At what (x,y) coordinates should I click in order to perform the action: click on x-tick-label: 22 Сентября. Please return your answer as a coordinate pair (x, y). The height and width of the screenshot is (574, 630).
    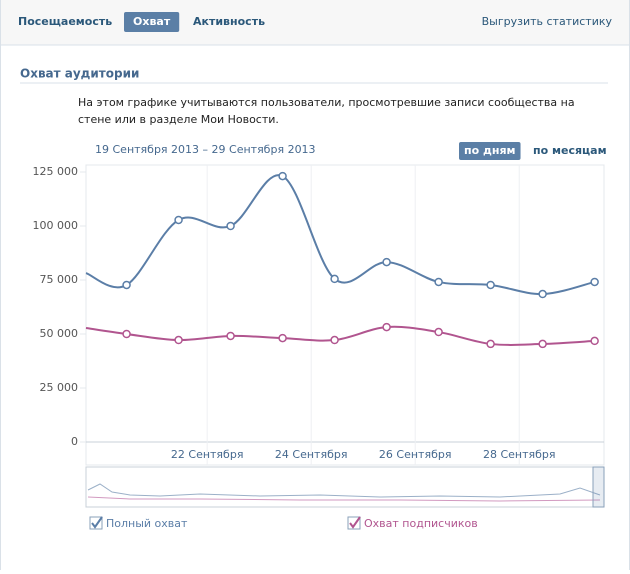
    Looking at the image, I should click on (207, 454).